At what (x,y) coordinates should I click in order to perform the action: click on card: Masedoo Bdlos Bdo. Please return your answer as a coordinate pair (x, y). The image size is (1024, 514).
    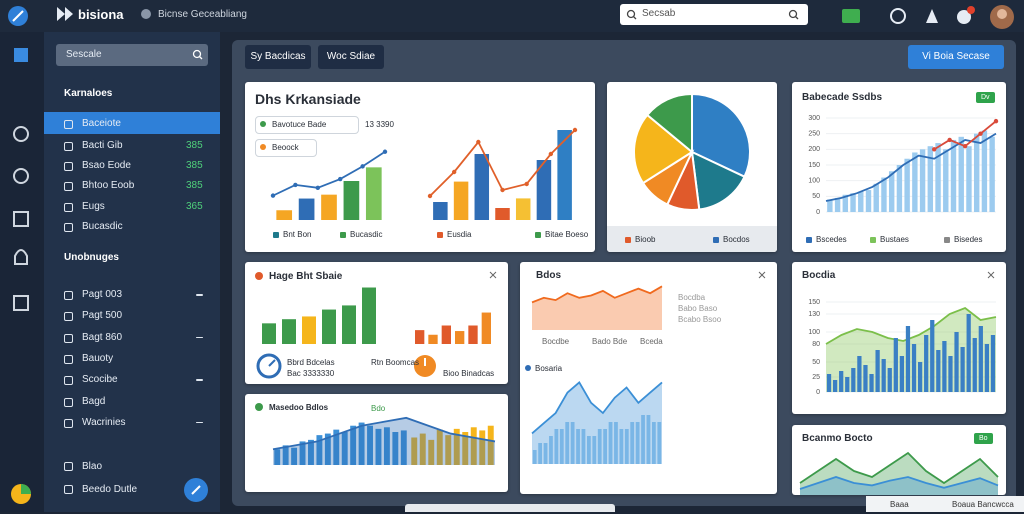
    Looking at the image, I should click on (376, 443).